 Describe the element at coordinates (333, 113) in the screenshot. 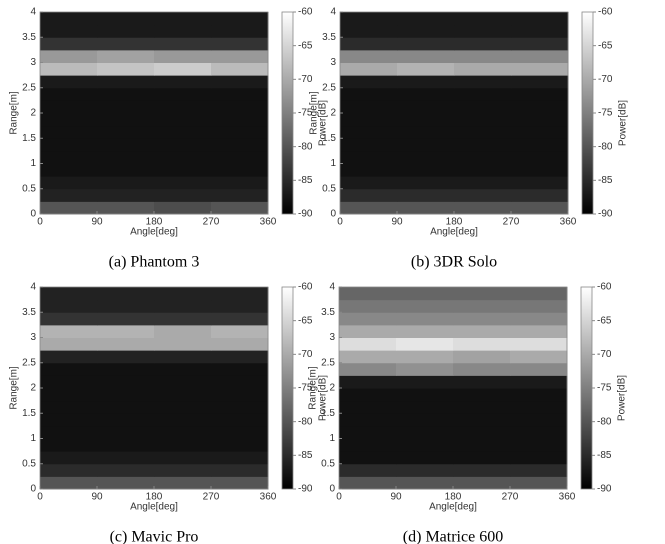

I see `y-tick-label: 2` at that location.